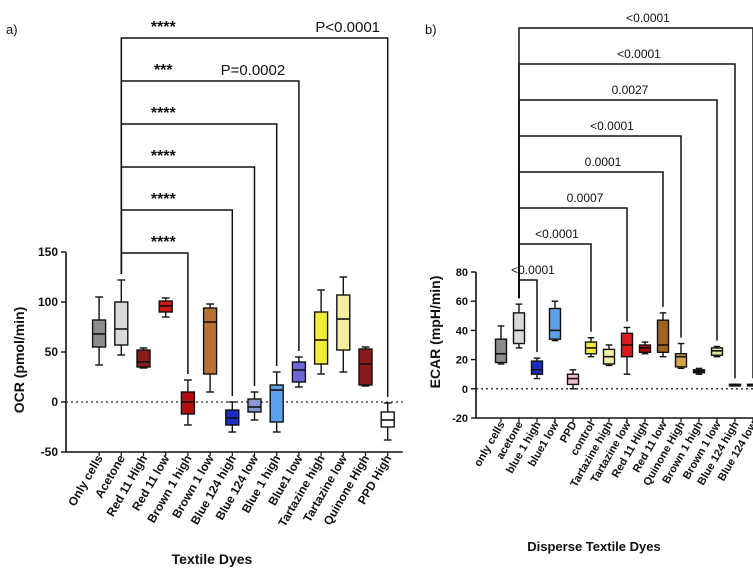 The width and height of the screenshot is (753, 573). I want to click on panel-a-y-axis-title: OCR (pmol/min), so click(19, 360).